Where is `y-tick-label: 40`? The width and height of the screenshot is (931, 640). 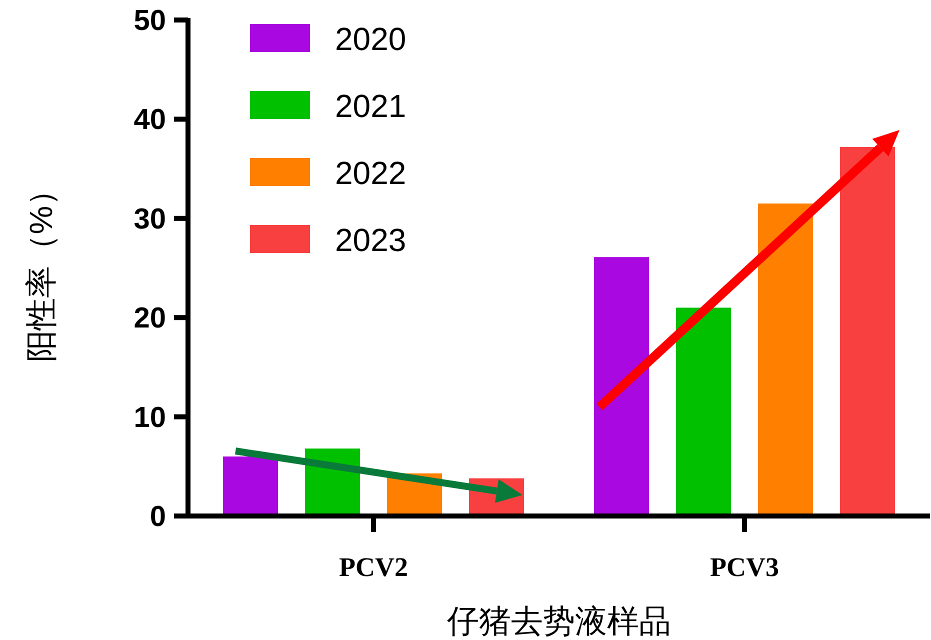 y-tick-label: 40 is located at coordinates (150, 120).